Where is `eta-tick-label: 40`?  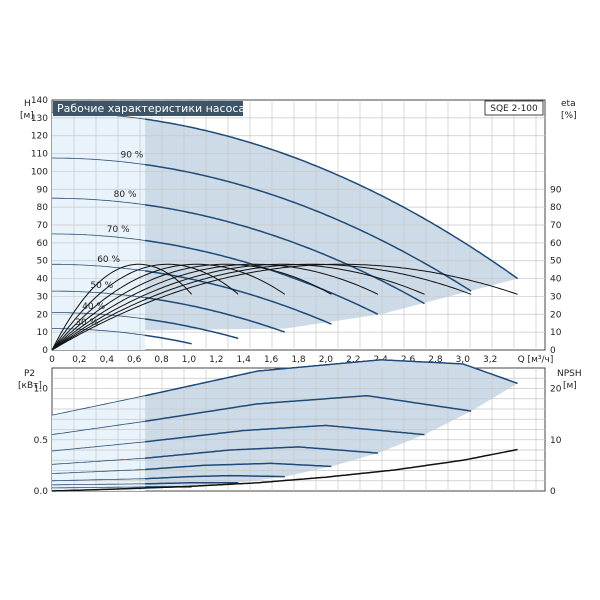
eta-tick-label: 40 is located at coordinates (556, 280).